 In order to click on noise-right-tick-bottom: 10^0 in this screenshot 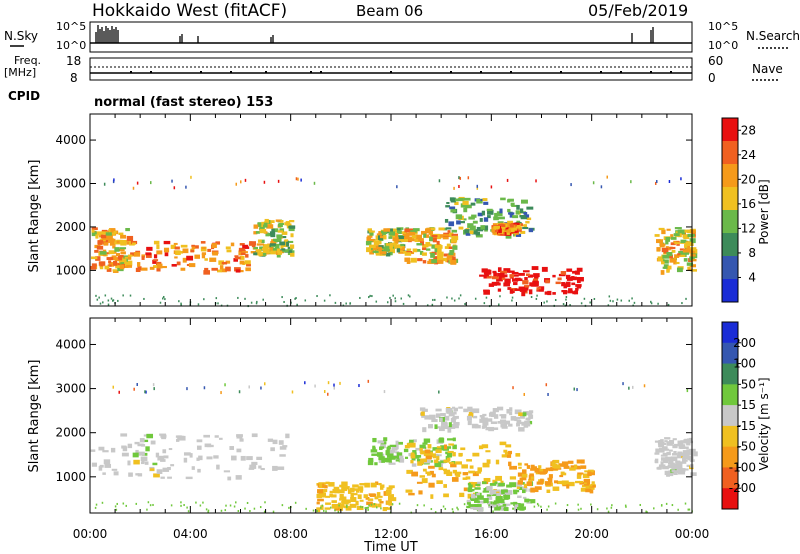, I will do `click(723, 45)`.